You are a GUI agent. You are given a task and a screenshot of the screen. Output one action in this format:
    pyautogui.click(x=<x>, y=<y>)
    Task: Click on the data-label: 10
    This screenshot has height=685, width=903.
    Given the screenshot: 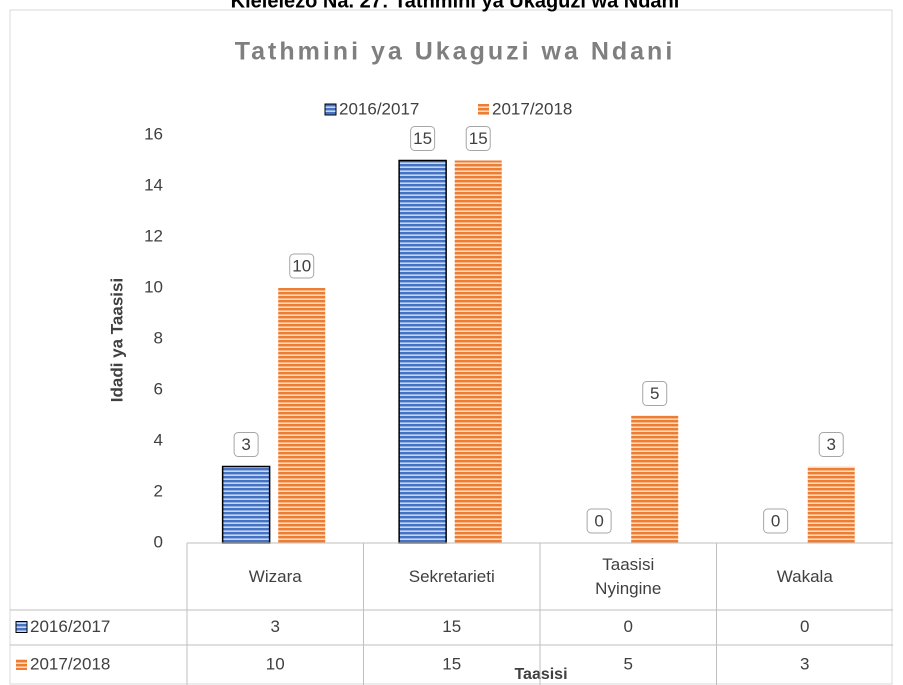 What is the action you would take?
    pyautogui.click(x=301, y=265)
    